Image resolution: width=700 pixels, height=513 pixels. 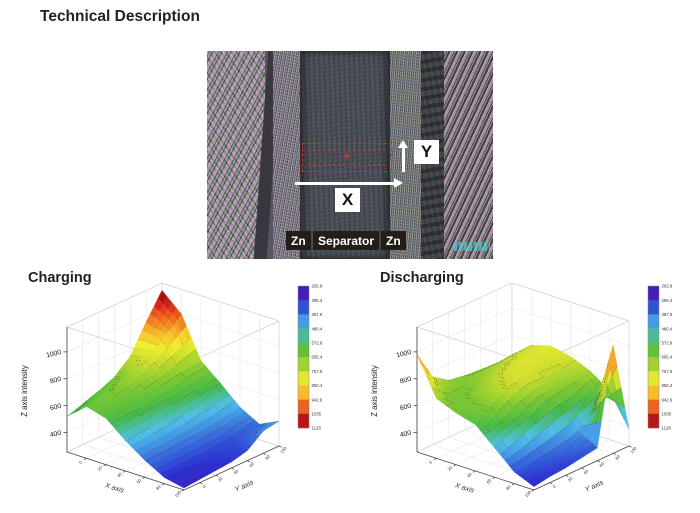 What do you see at coordinates (298, 241) in the screenshot?
I see `zn-left-tag: Zn` at bounding box center [298, 241].